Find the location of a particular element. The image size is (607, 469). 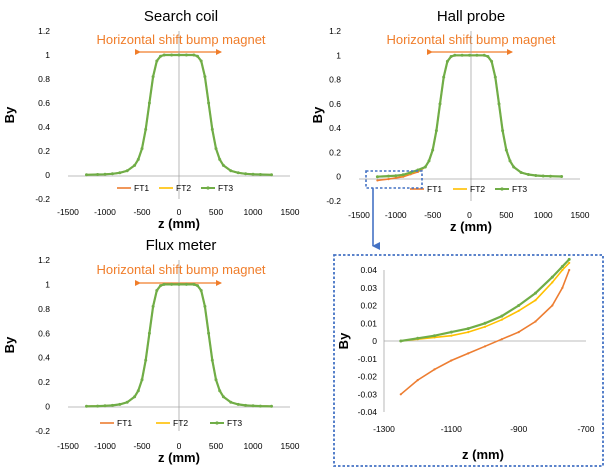

hall-probe-legend-FT3: FT3 is located at coordinates (519, 189).